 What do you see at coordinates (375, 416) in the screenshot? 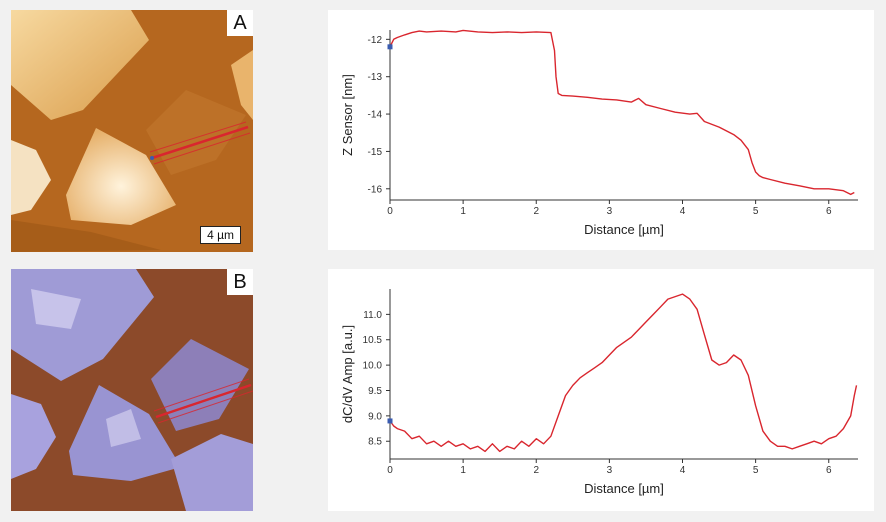
I see `y-tick-label: 9.0` at bounding box center [375, 416].